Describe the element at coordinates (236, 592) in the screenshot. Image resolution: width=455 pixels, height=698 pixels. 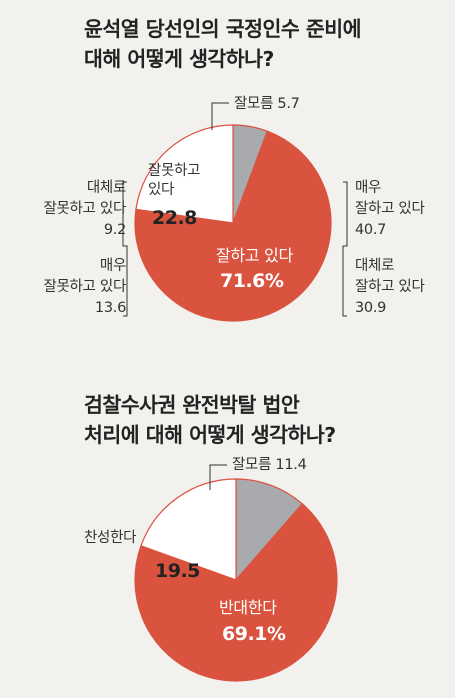
I see `pie-slice-oppose` at that location.